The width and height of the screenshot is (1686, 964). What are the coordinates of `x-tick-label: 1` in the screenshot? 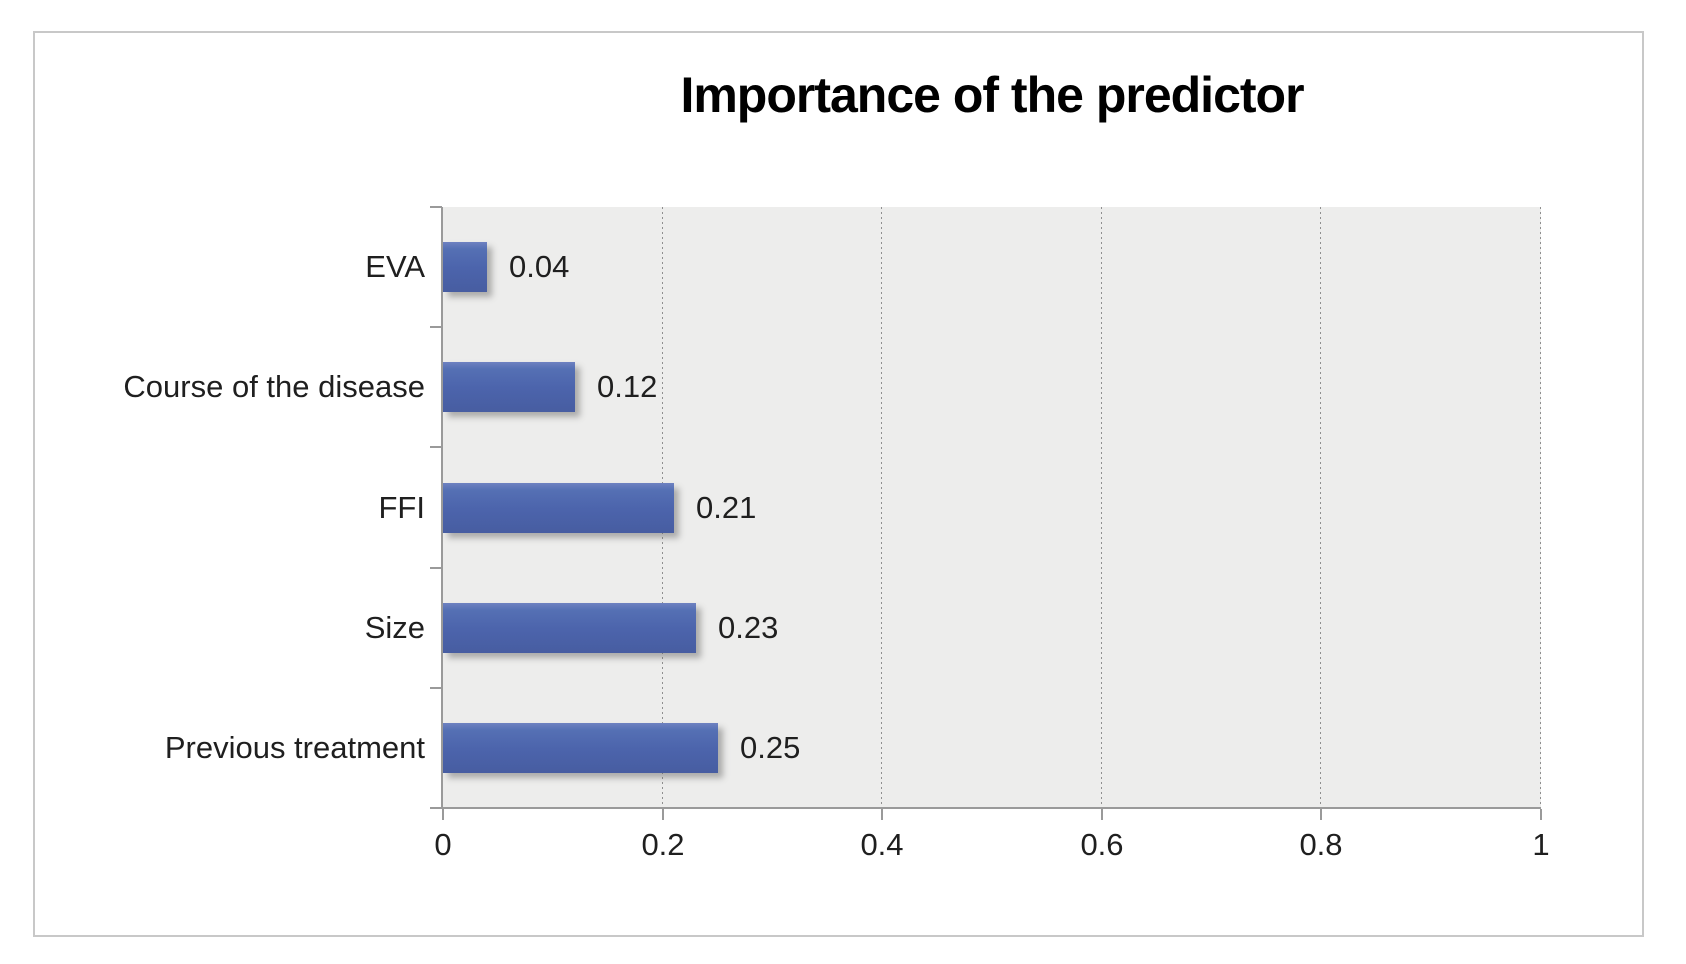 It's located at (1541, 844).